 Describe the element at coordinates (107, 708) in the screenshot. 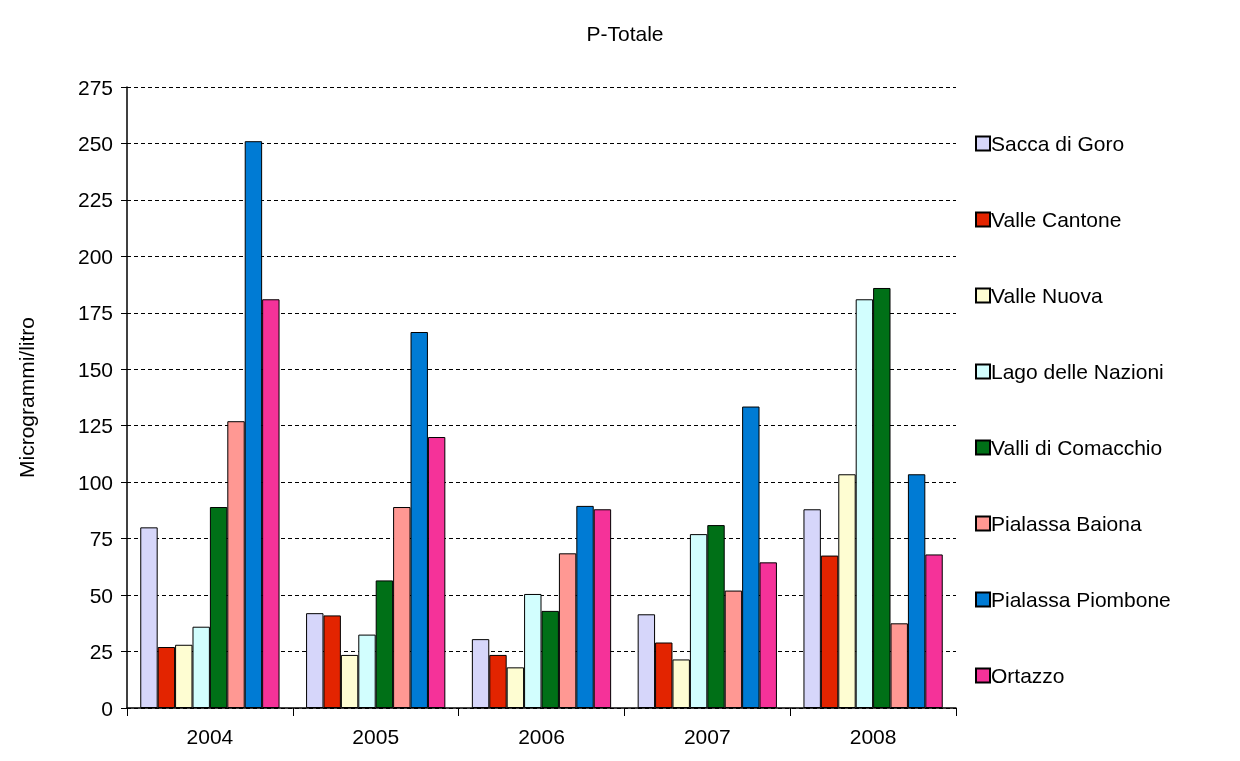

I see `y-tick-label: 0` at that location.